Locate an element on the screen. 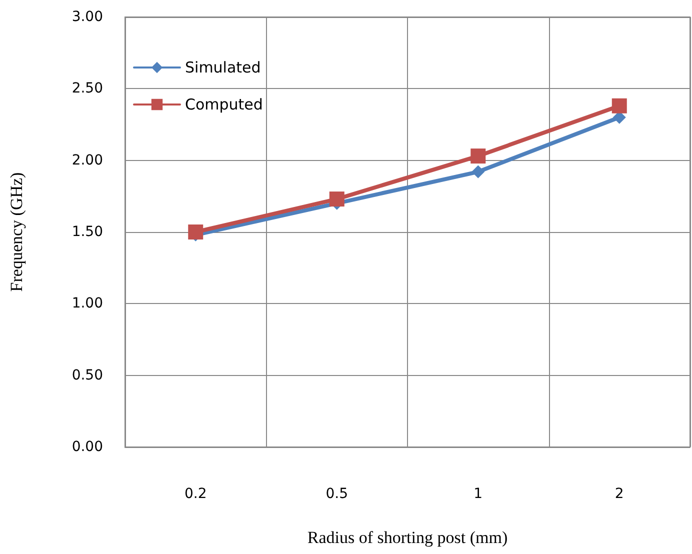 This screenshot has height=554, width=692. y-tick-label: 0.50 is located at coordinates (87, 375).